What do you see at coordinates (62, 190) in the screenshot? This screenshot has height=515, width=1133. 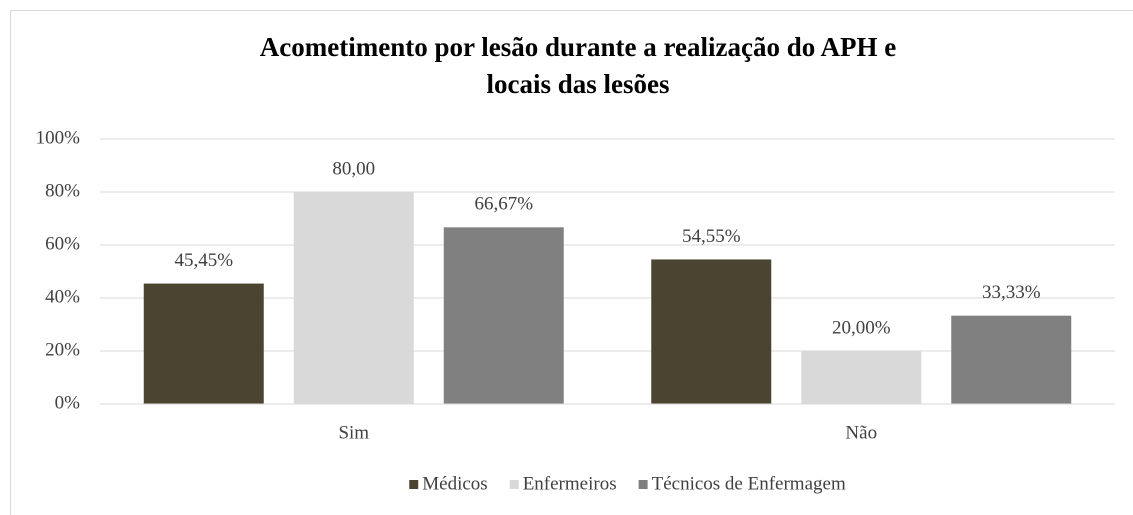 I see `y-tick-label: 80%` at bounding box center [62, 190].